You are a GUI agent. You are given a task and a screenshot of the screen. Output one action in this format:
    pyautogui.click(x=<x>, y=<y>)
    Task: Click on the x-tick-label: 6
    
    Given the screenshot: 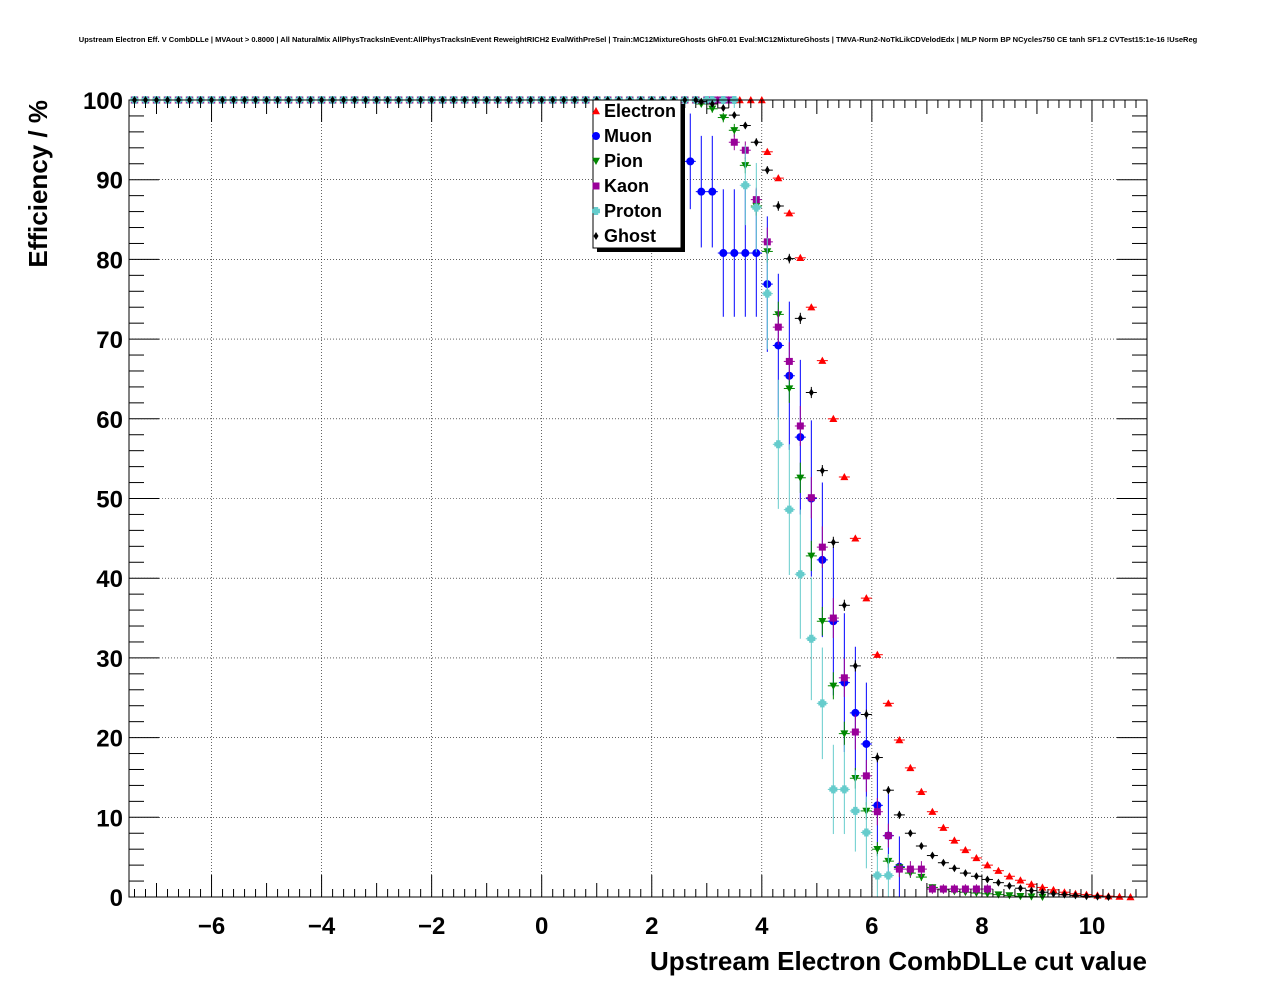 What is the action you would take?
    pyautogui.click(x=871, y=926)
    